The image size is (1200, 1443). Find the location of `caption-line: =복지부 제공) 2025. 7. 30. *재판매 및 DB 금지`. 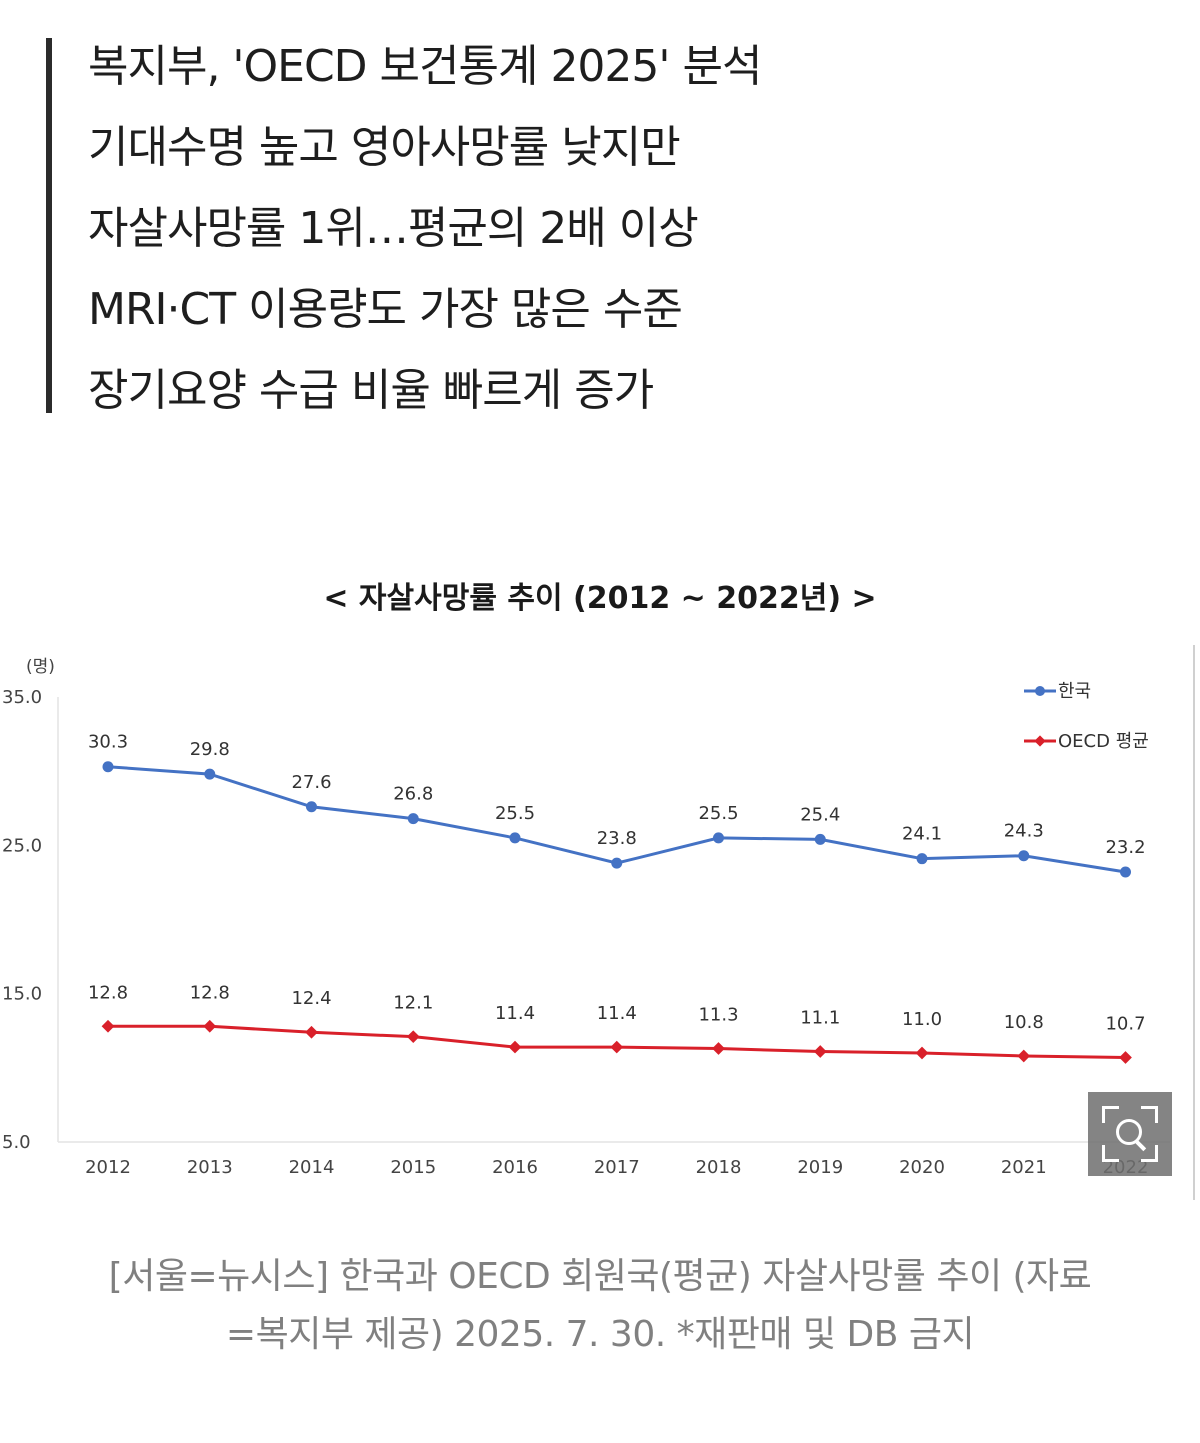

caption-line: =복지부 제공) 2025. 7. 30. *재판매 및 DB 금지 is located at coordinates (600, 1334).